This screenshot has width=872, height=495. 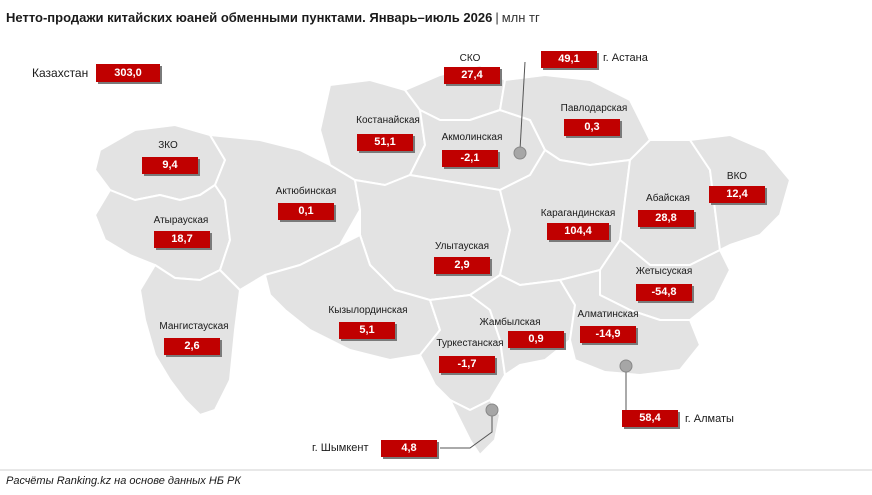 I want to click on region-value-pavlodar: 0,3, so click(x=592, y=127).